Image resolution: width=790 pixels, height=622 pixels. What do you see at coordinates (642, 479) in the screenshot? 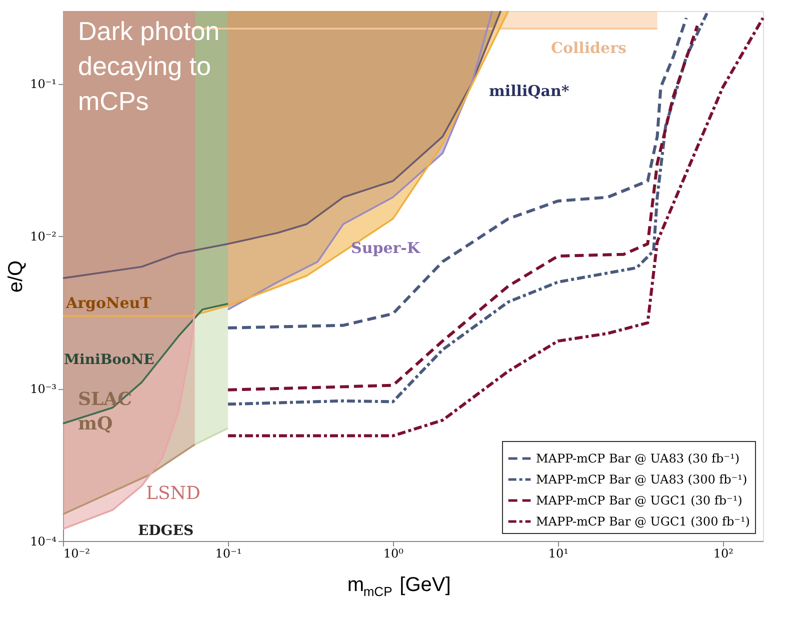
I see `legend-label: MAPP-mCP Bar @ UA83 (300 fb⁻¹)` at bounding box center [642, 479].